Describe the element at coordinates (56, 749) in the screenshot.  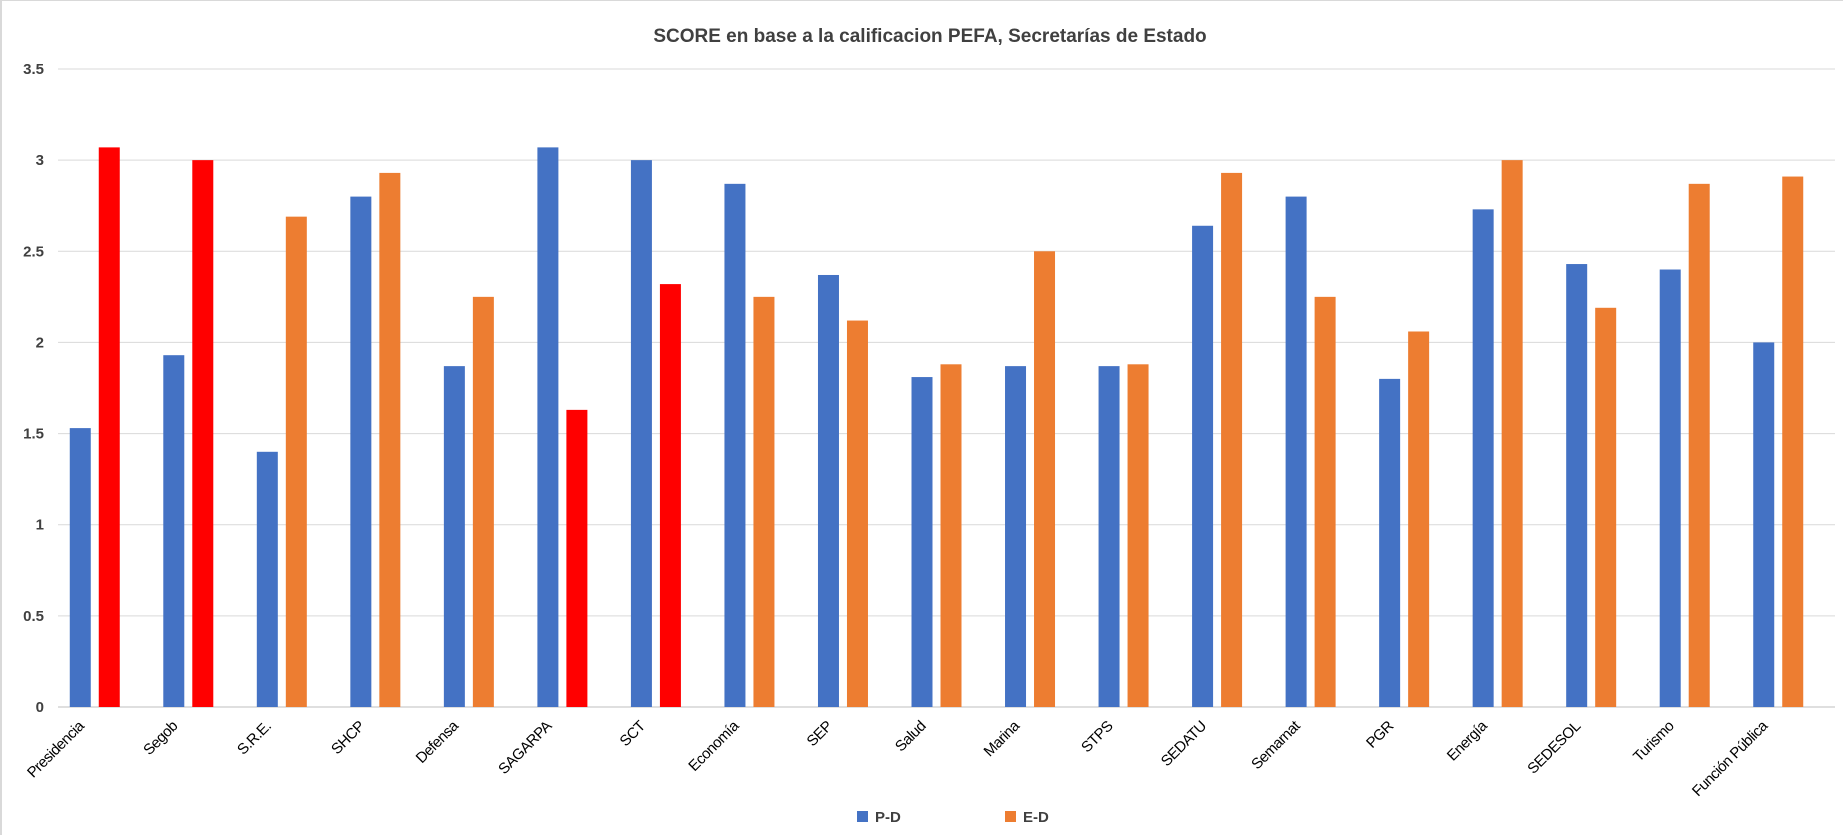
I see `x-tick-label: Presidencia` at that location.